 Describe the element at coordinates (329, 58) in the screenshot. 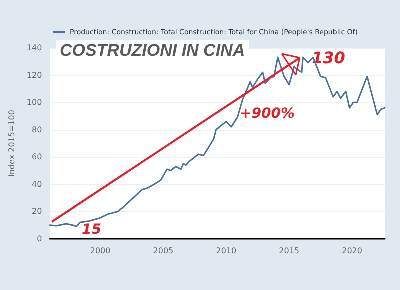

I see `annotation: 130` at that location.